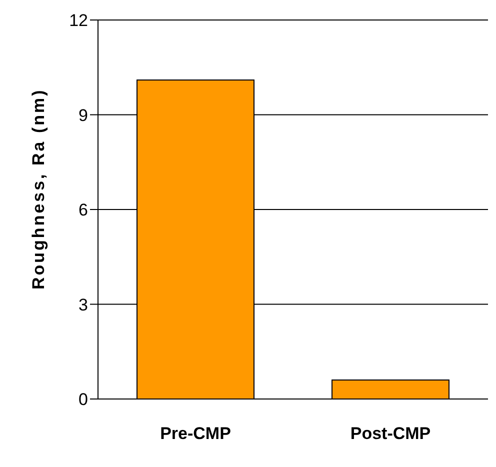 The image size is (496, 467). Describe the element at coordinates (83, 304) in the screenshot. I see `y-tick-label: 3` at that location.